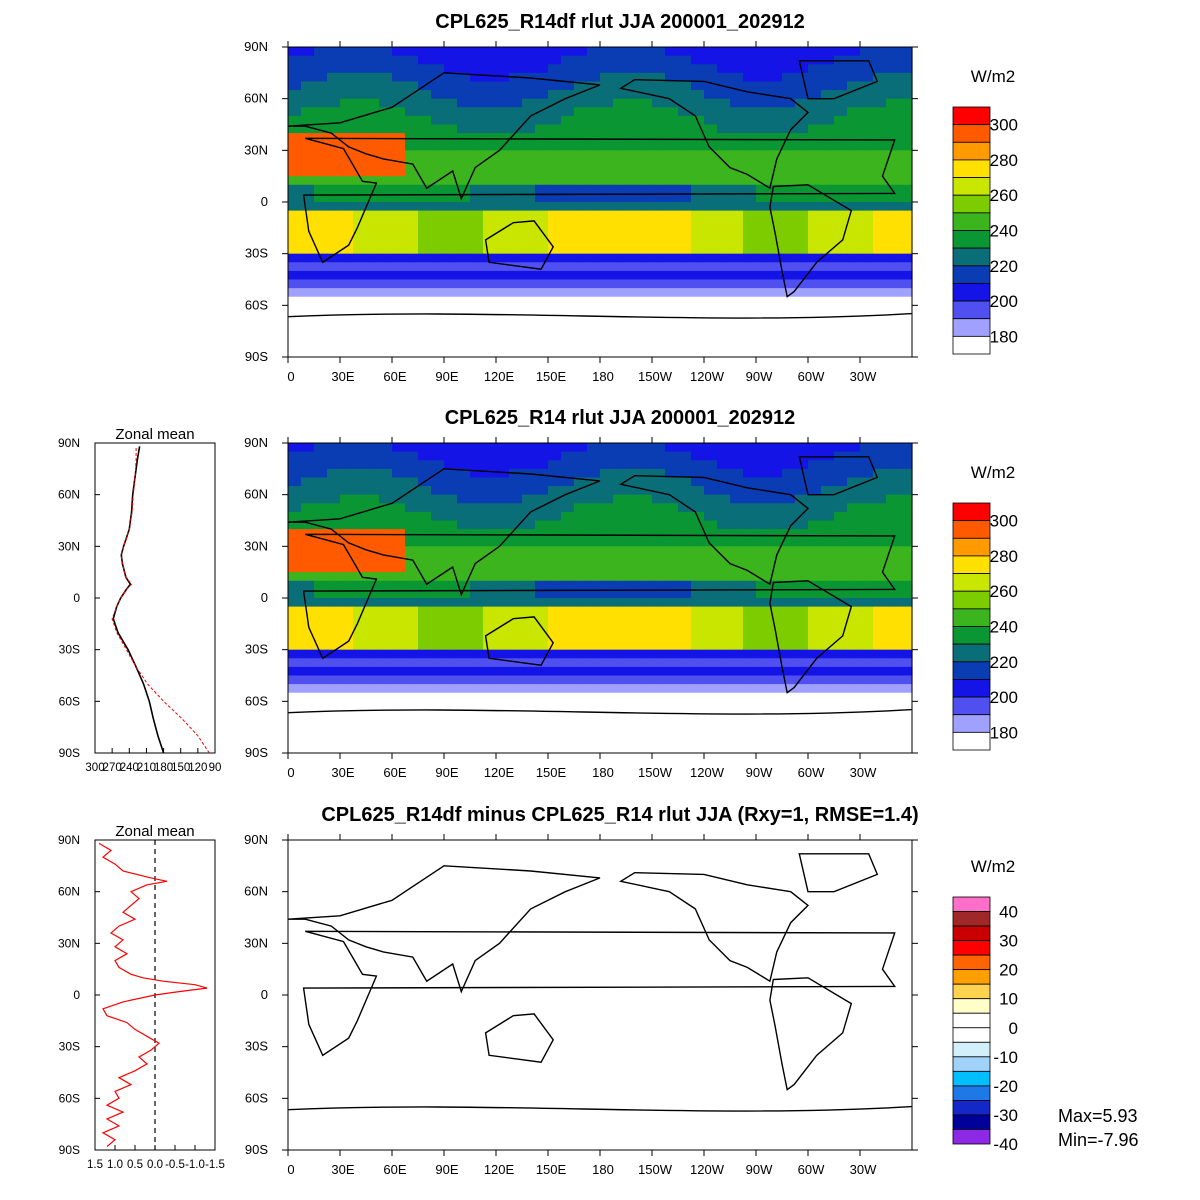 This screenshot has width=1200, height=1200. I want to click on zonal-series-case, so click(138, 600).